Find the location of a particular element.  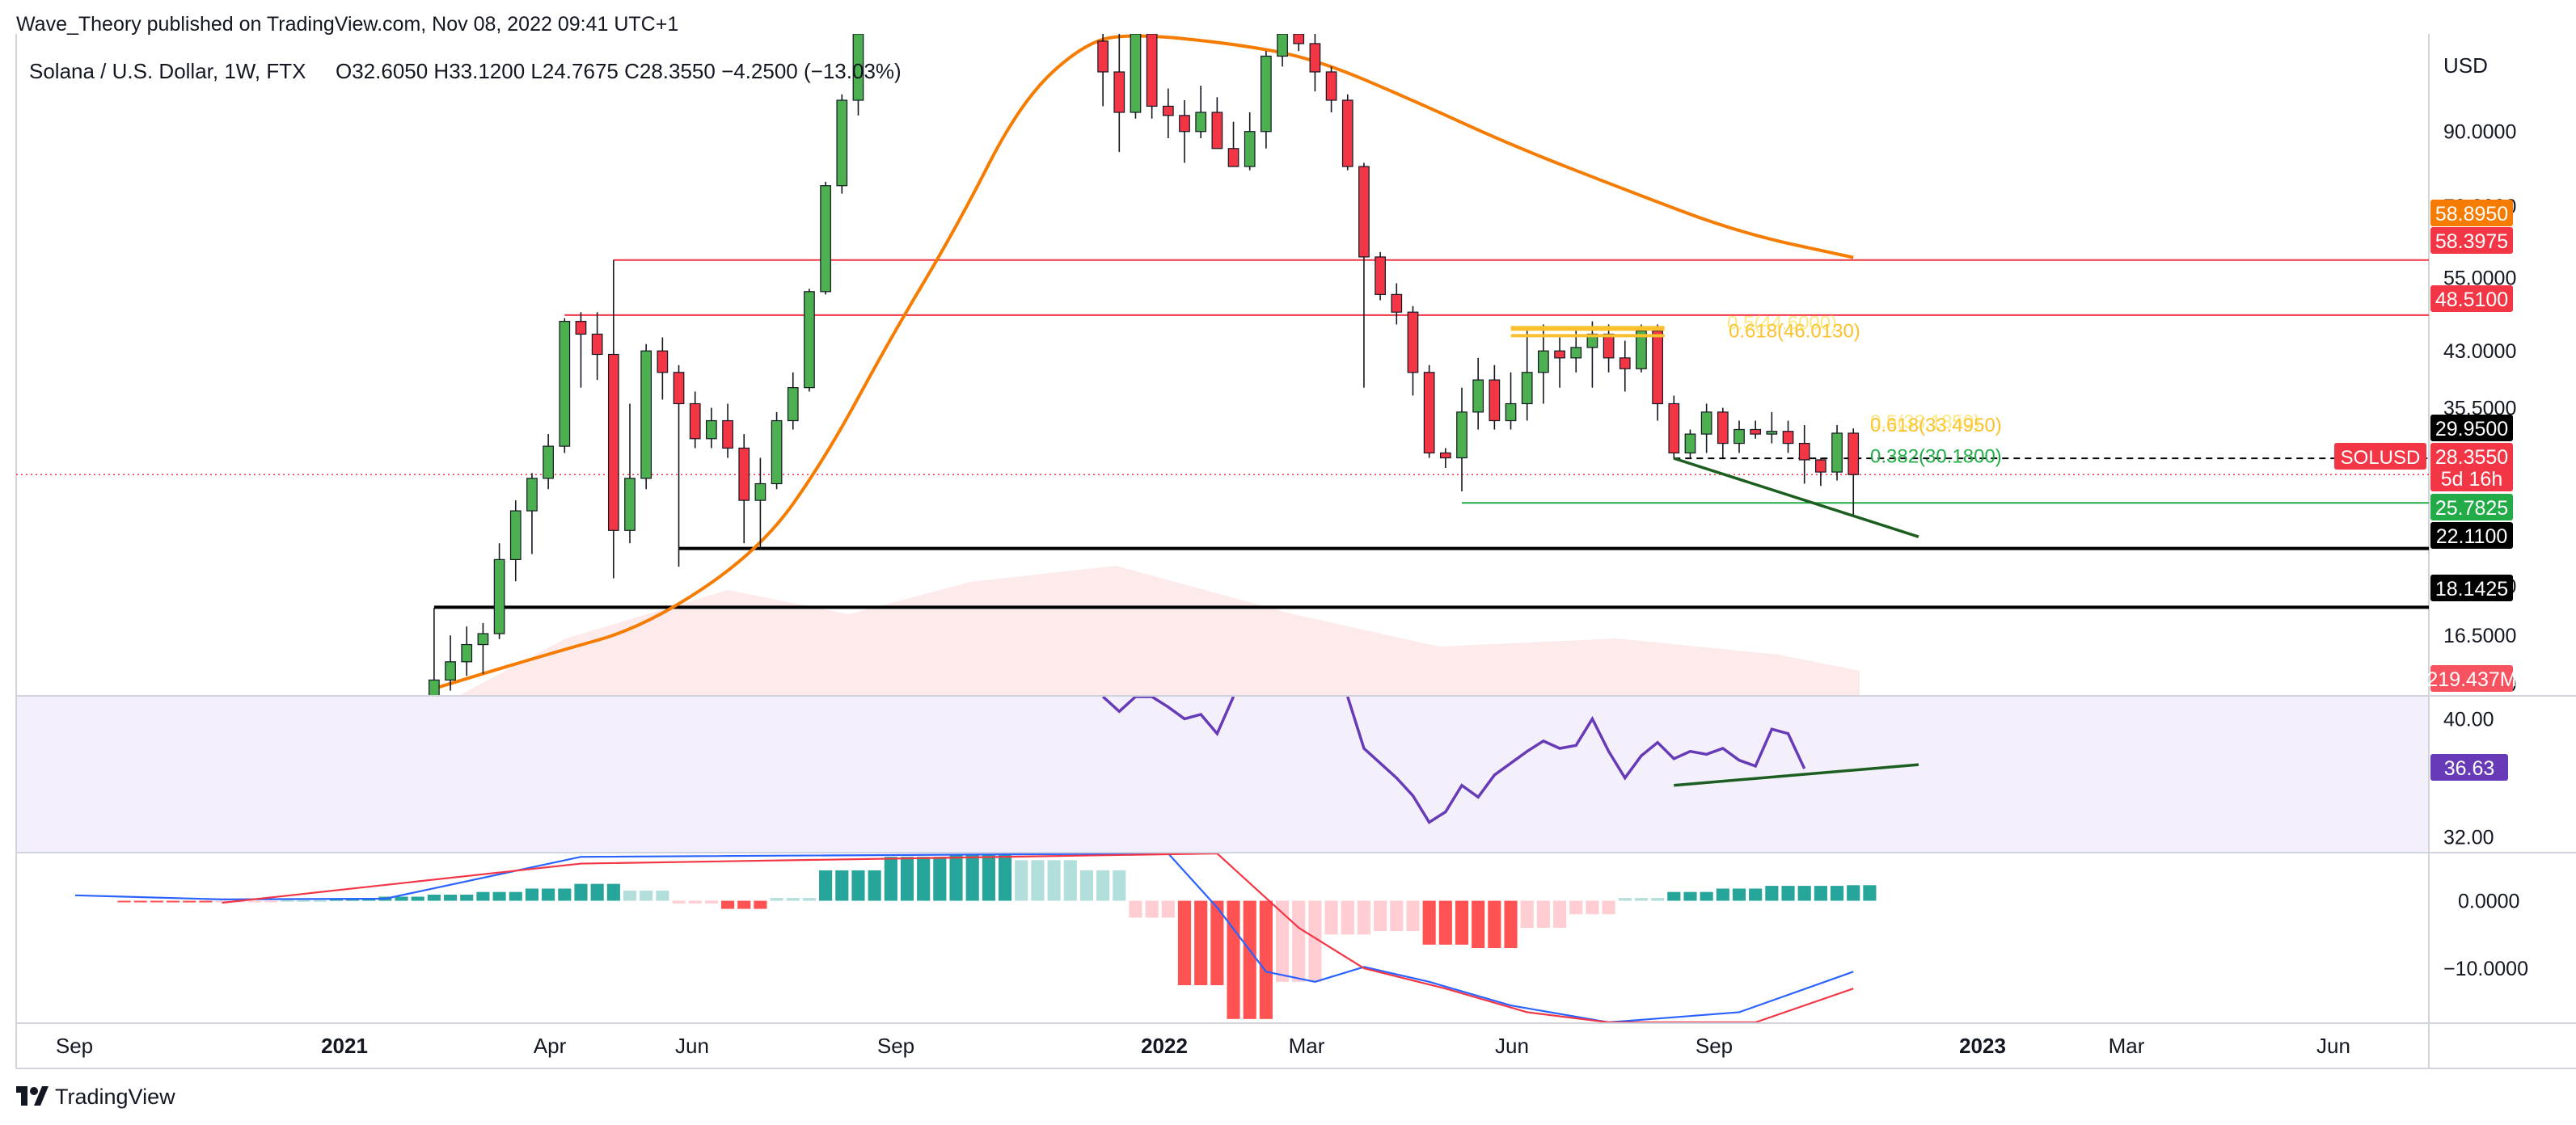

price-badge-label: 5d 16h is located at coordinates (2471, 479).